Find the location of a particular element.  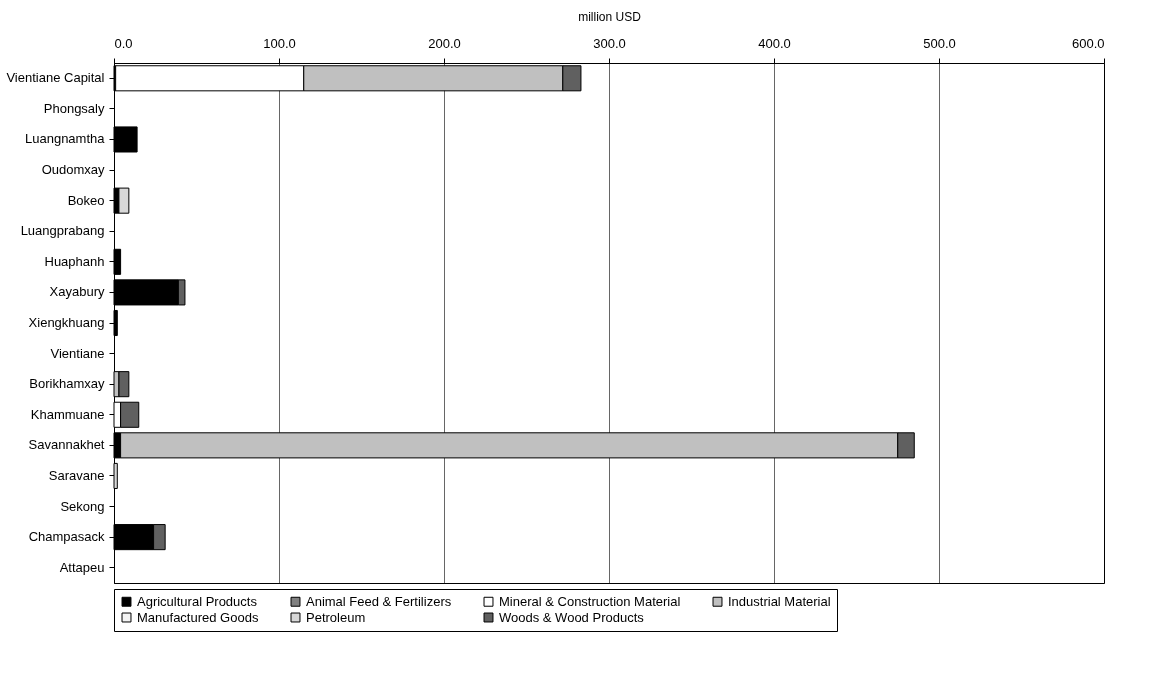

y-tick-label: Phongsaly is located at coordinates (74, 108).